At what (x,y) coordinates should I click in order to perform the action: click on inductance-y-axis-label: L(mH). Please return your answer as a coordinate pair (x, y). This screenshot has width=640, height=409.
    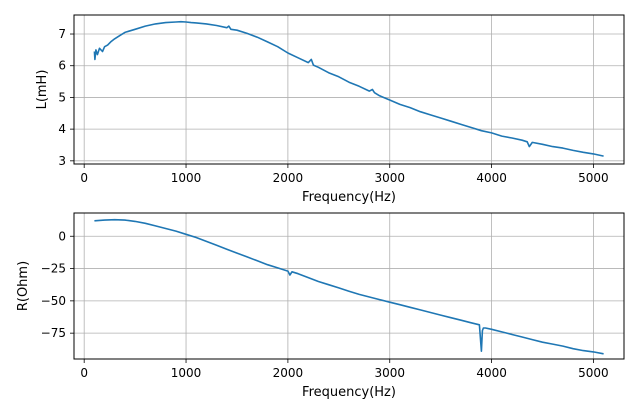
    Looking at the image, I should click on (42, 90).